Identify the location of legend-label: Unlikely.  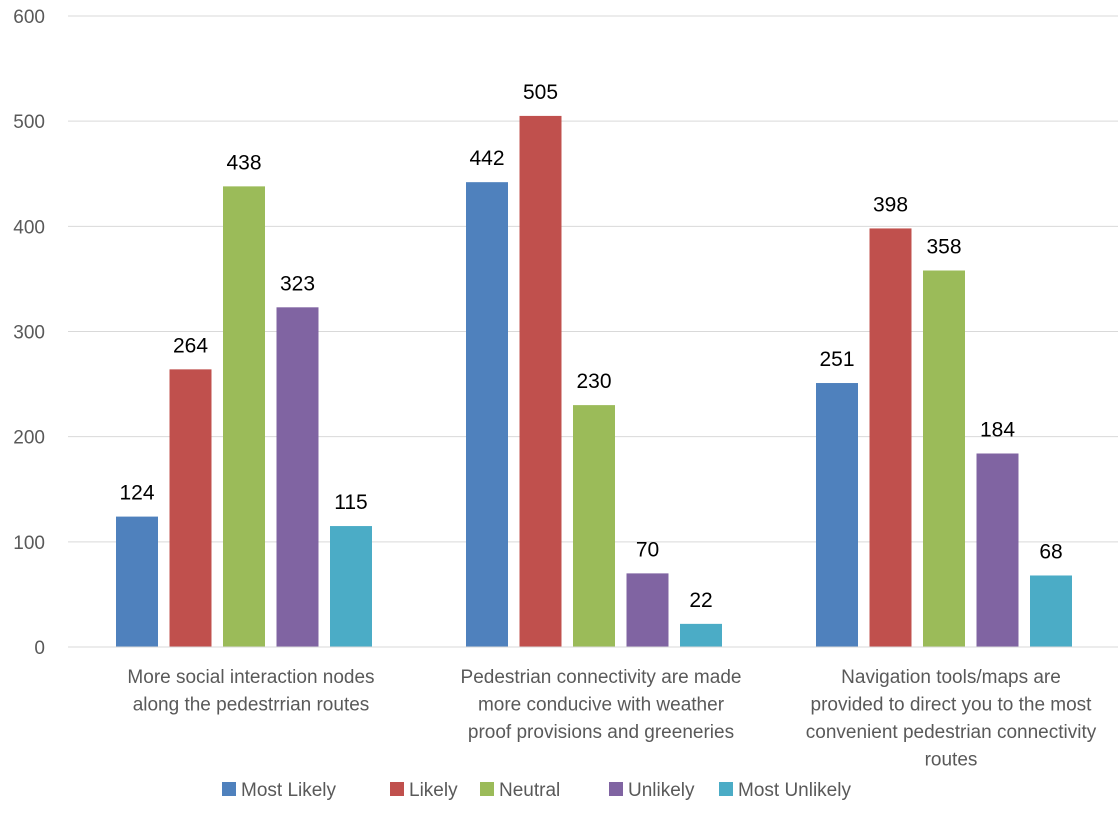
(661, 790).